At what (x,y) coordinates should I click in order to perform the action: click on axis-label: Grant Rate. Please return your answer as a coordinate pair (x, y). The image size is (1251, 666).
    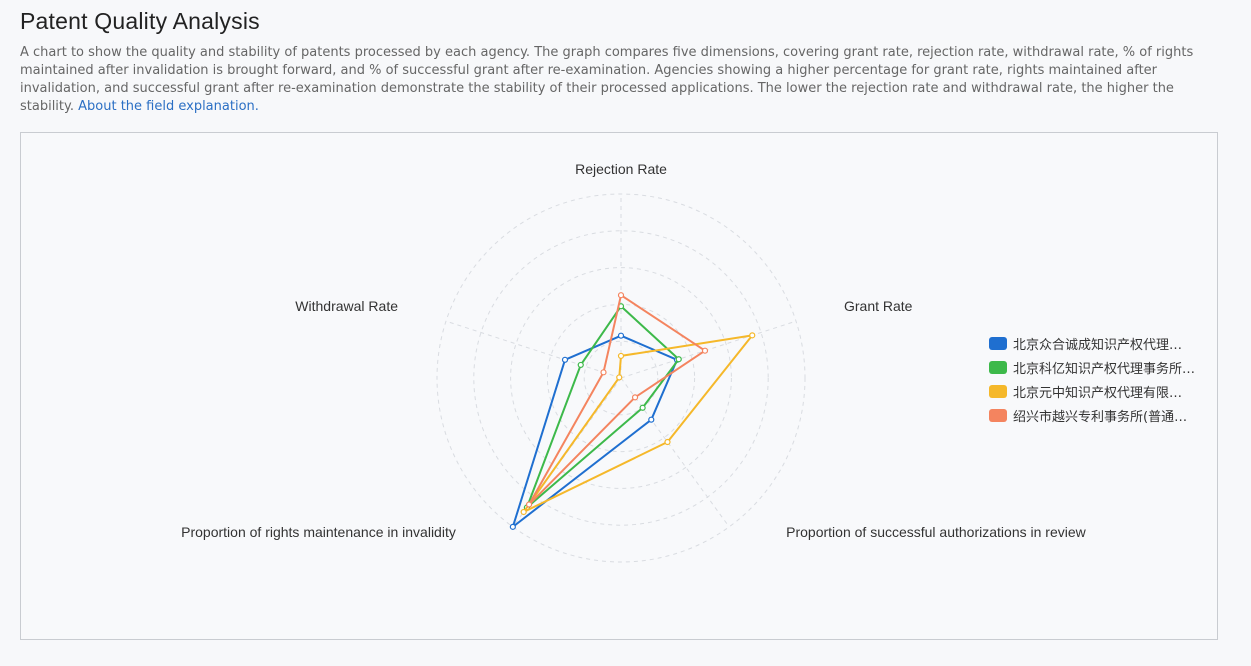
    Looking at the image, I should click on (878, 306).